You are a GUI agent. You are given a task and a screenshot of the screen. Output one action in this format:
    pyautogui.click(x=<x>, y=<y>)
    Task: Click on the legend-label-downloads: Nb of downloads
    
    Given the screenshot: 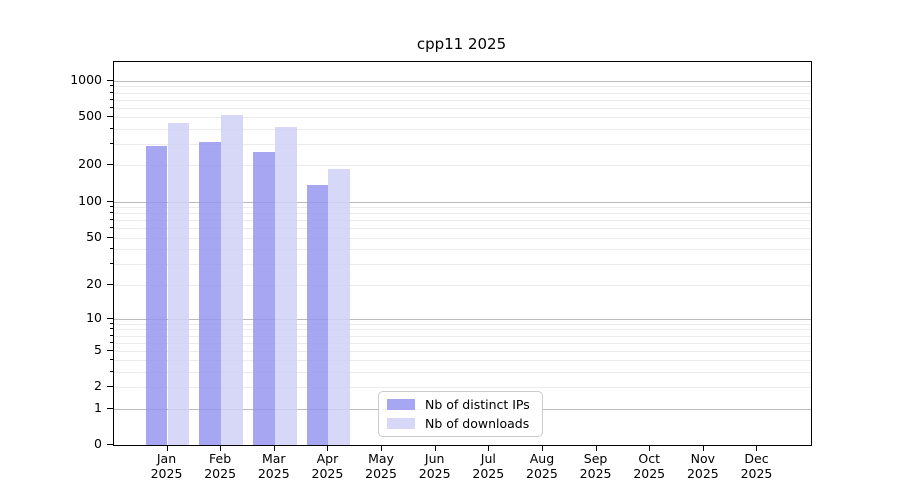 What is the action you would take?
    pyautogui.click(x=477, y=423)
    